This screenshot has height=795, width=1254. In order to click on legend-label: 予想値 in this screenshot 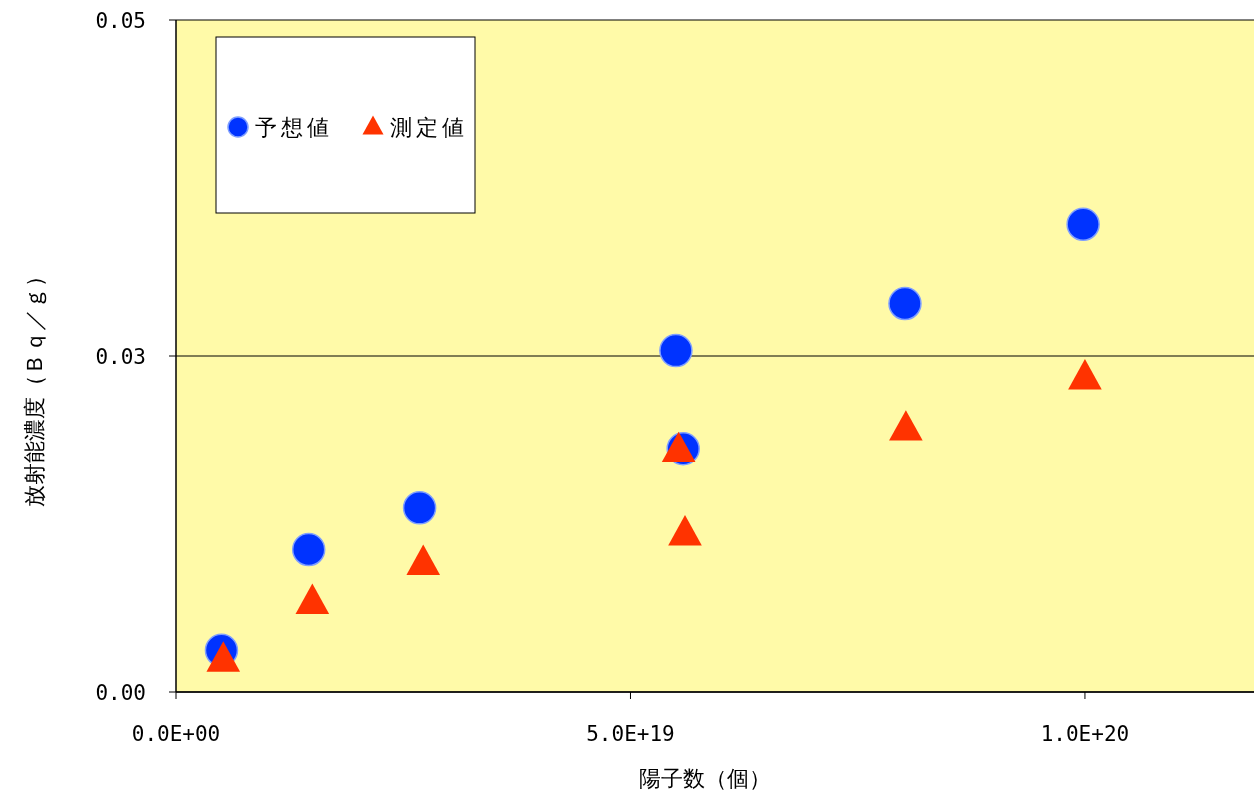, I will do `click(294, 127)`.